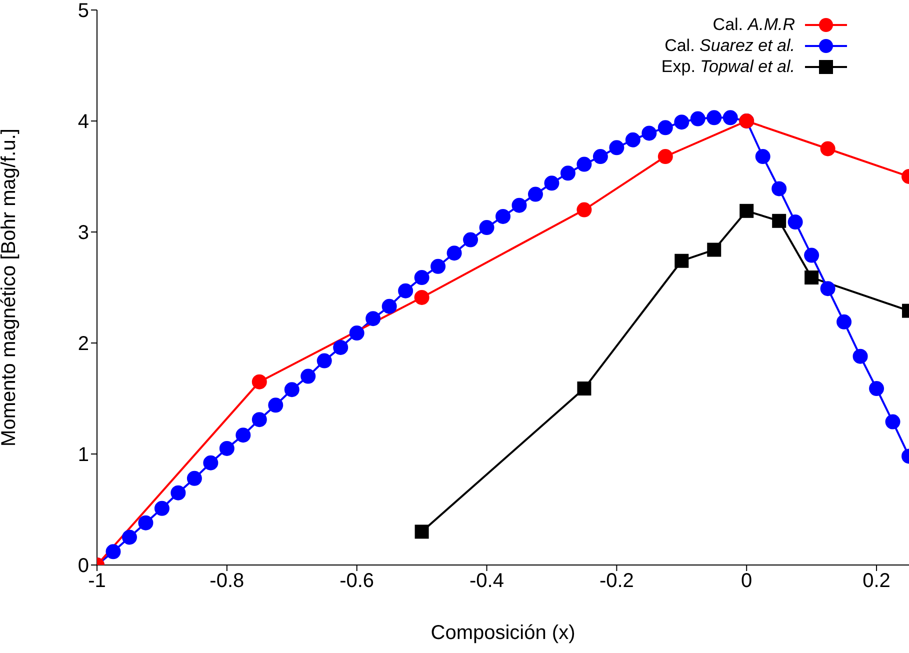  What do you see at coordinates (616, 581) in the screenshot?
I see `x-tick-label: -0.2` at bounding box center [616, 581].